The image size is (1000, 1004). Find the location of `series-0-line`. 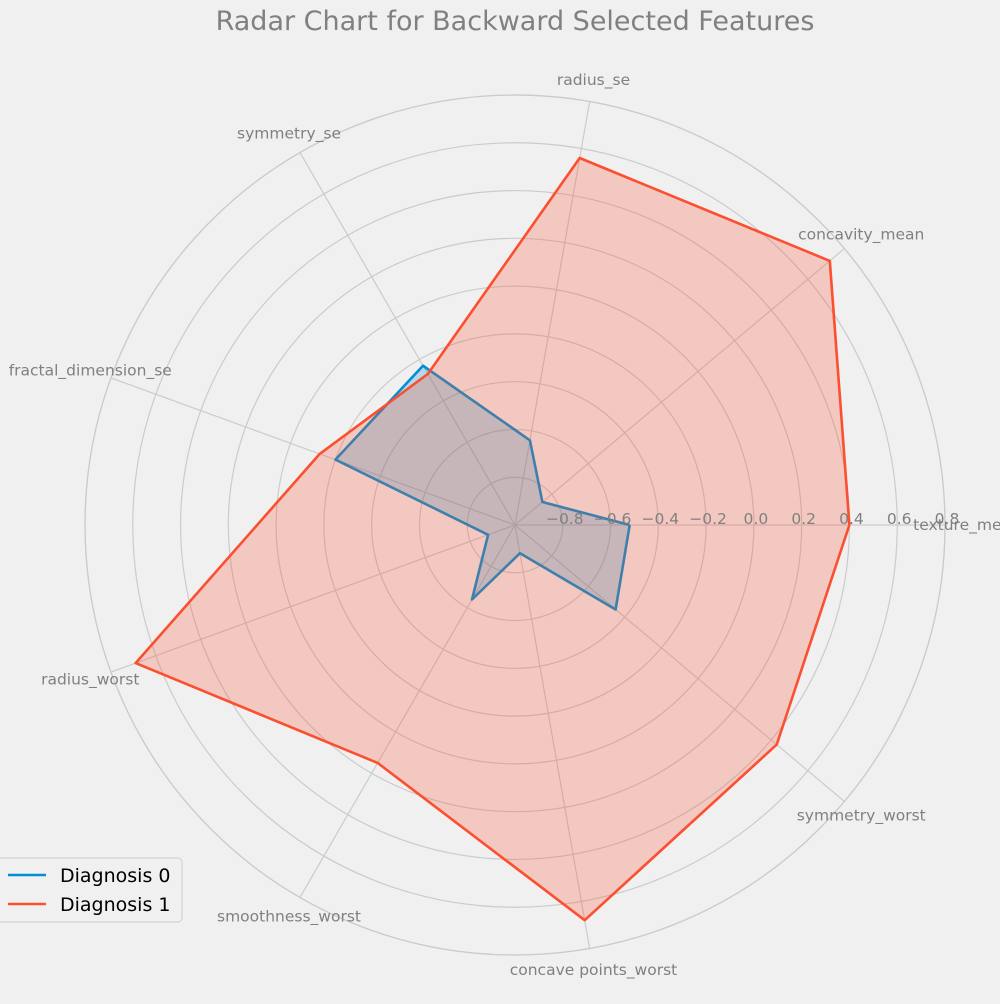

series-0-line is located at coordinates (482, 487).